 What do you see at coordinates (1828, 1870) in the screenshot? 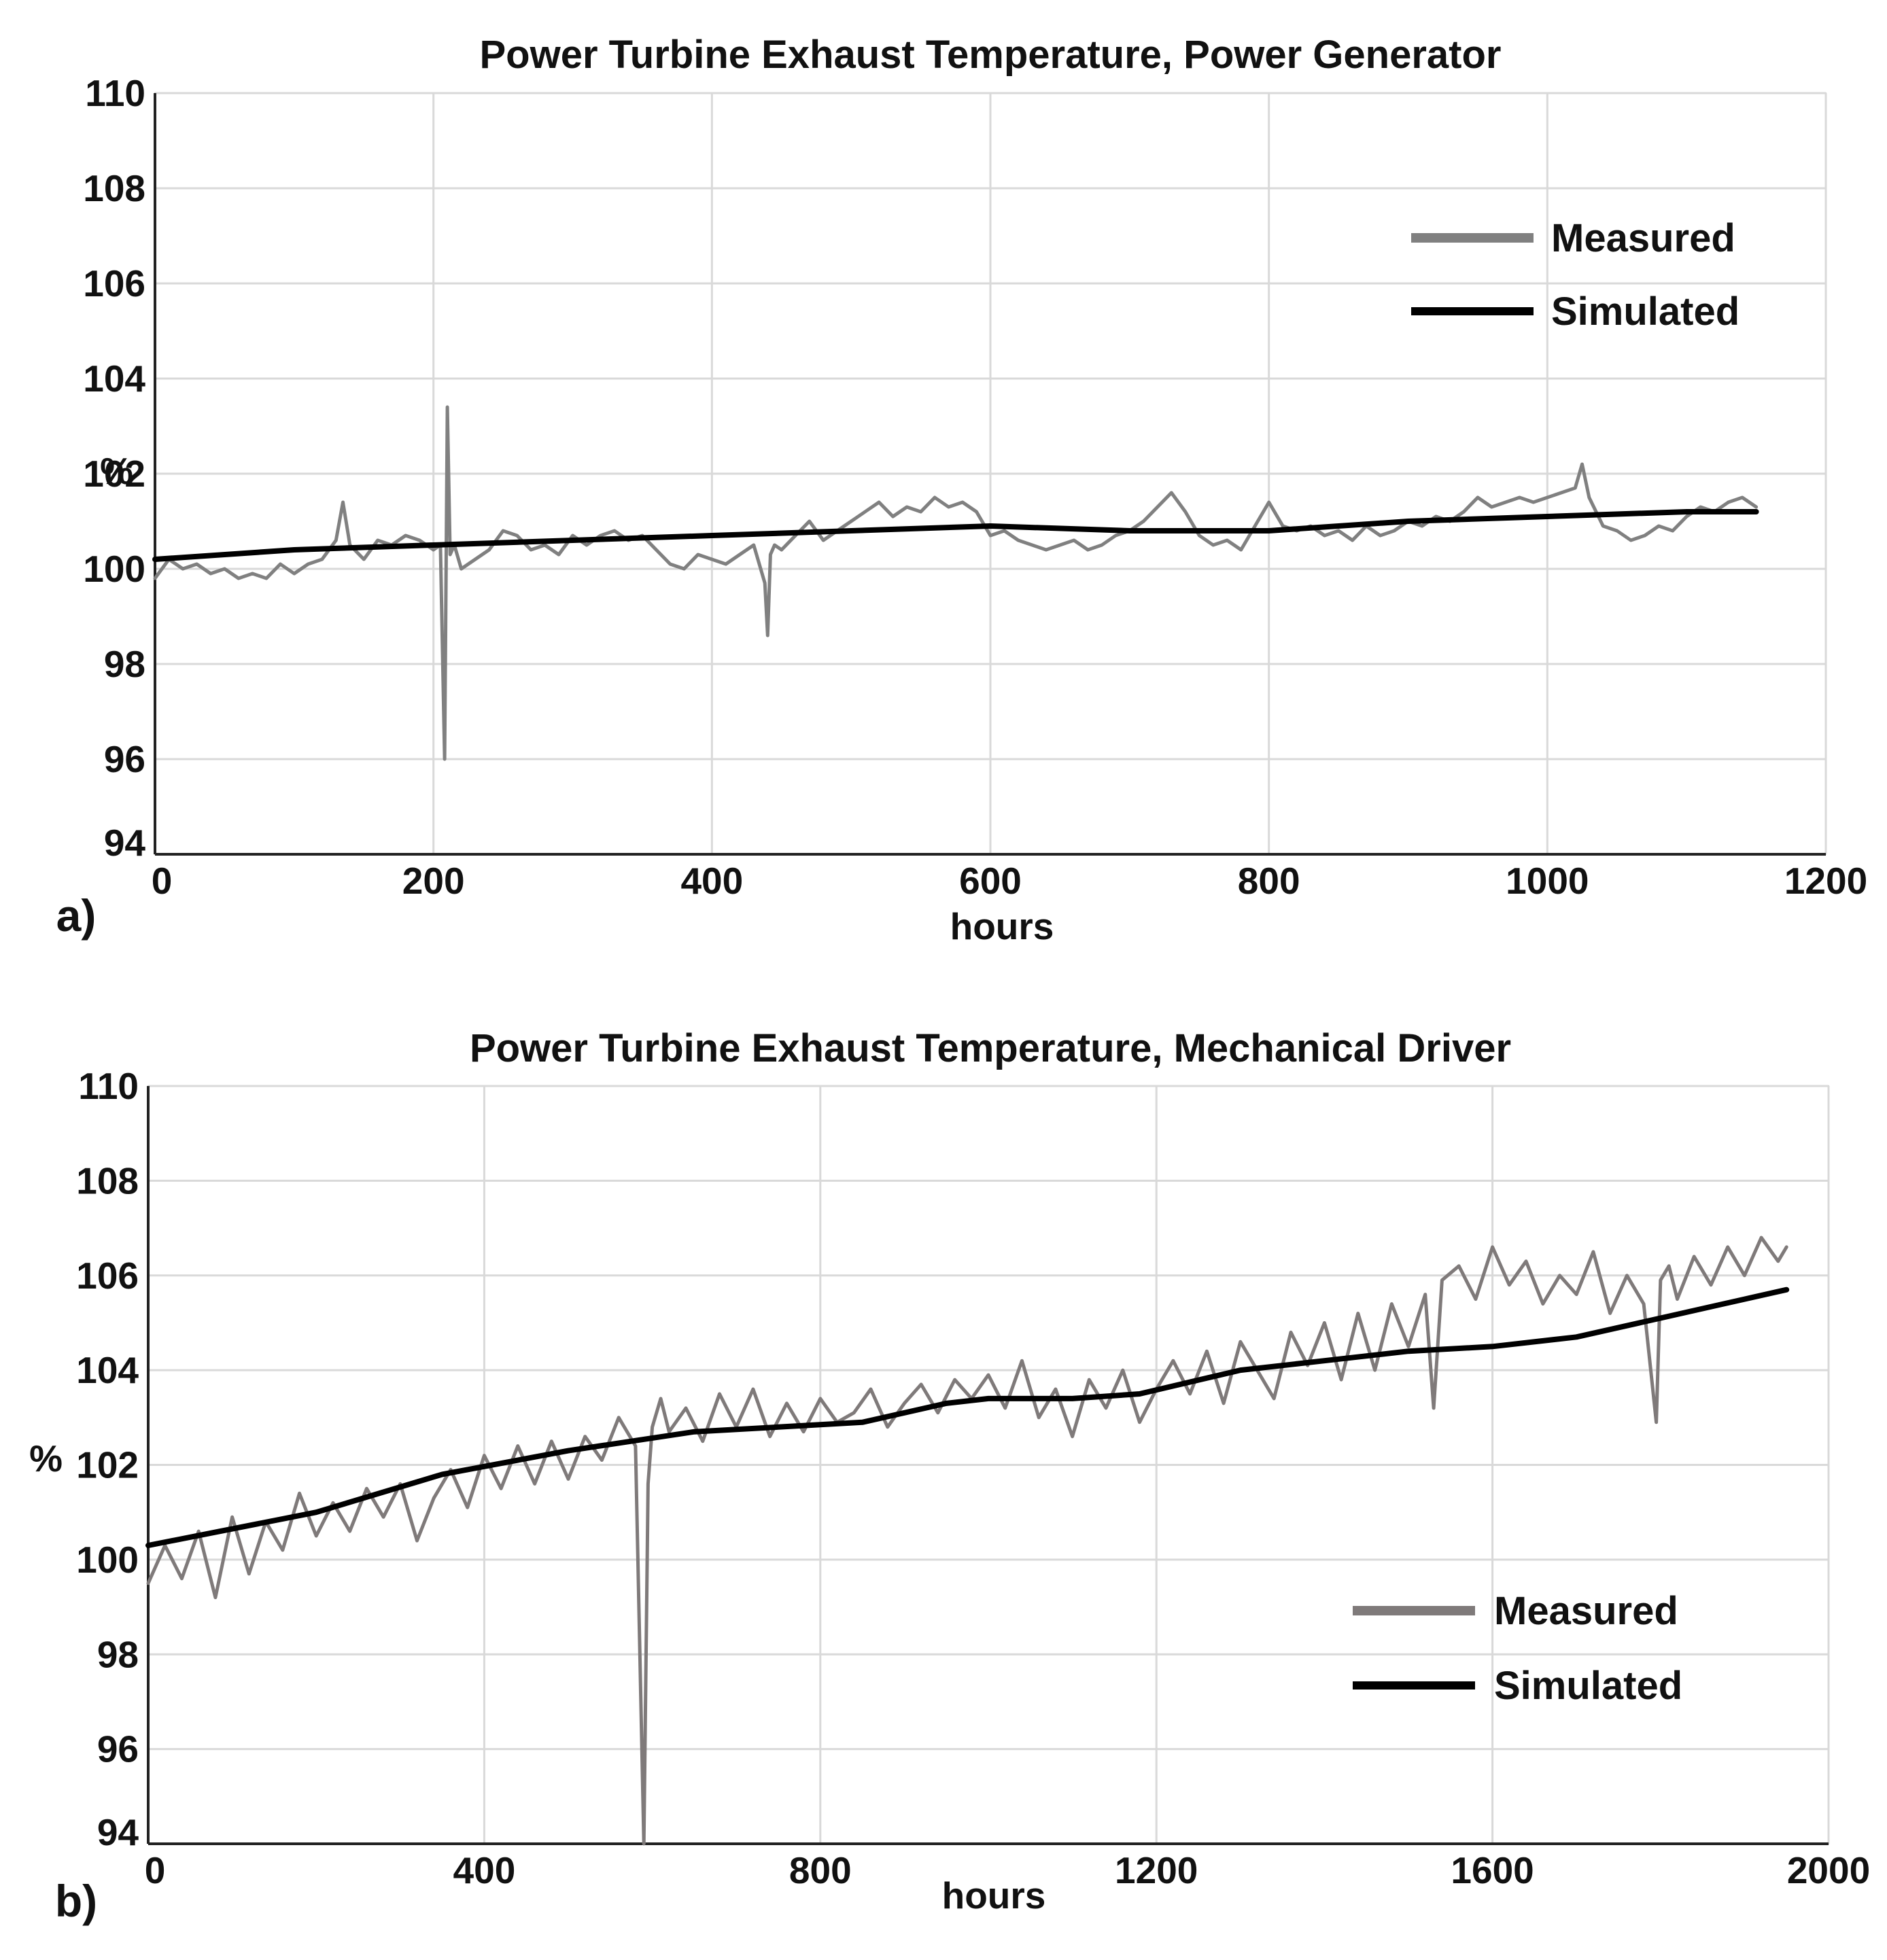
I see `x-tick-label: 2000` at bounding box center [1828, 1870].